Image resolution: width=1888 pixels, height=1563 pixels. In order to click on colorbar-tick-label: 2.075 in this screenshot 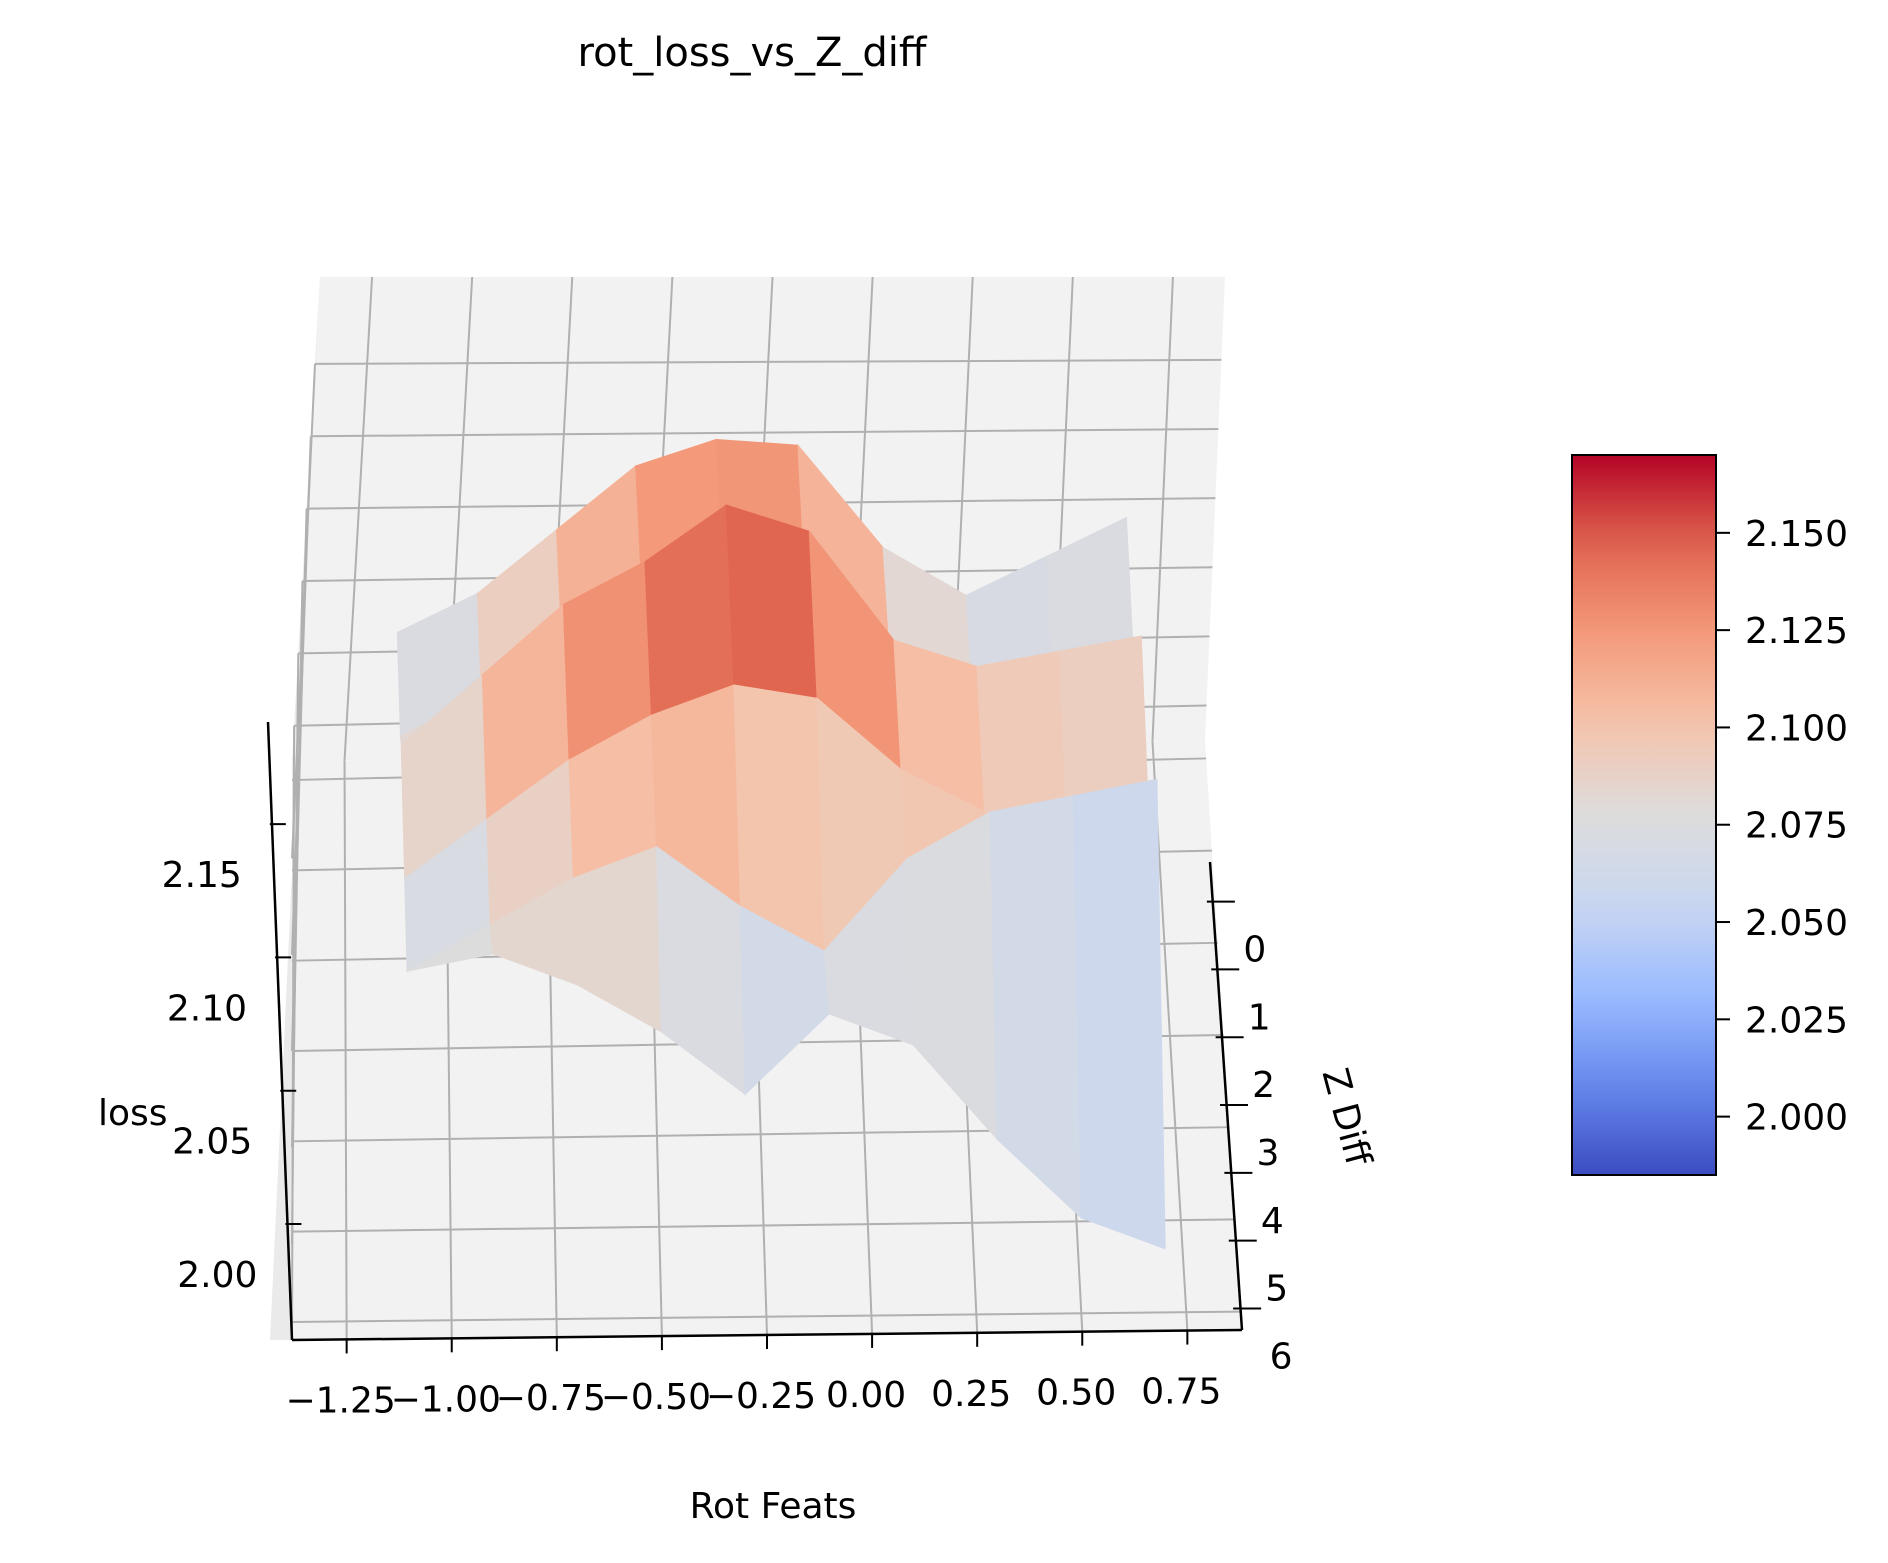, I will do `click(1796, 826)`.